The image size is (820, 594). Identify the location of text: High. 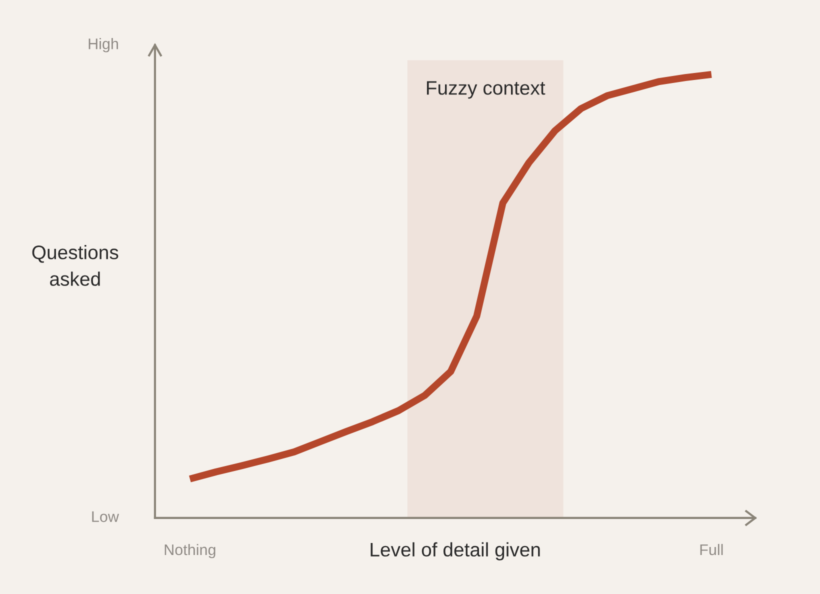
(103, 45).